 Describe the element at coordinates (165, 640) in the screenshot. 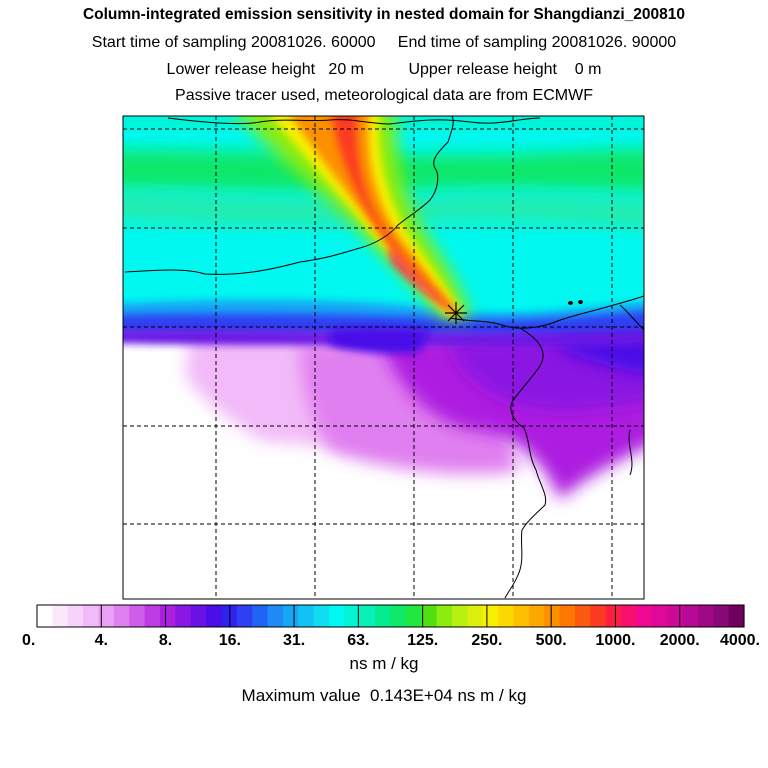

I see `colorbar-tick-label: 8.` at that location.